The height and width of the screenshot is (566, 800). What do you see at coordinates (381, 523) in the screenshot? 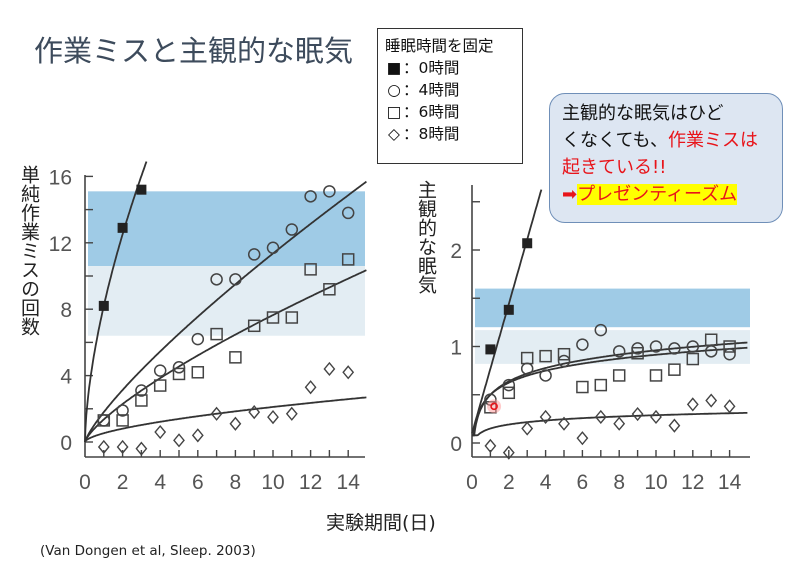
I see `shared-xlabel: 実験期間(日)` at bounding box center [381, 523].